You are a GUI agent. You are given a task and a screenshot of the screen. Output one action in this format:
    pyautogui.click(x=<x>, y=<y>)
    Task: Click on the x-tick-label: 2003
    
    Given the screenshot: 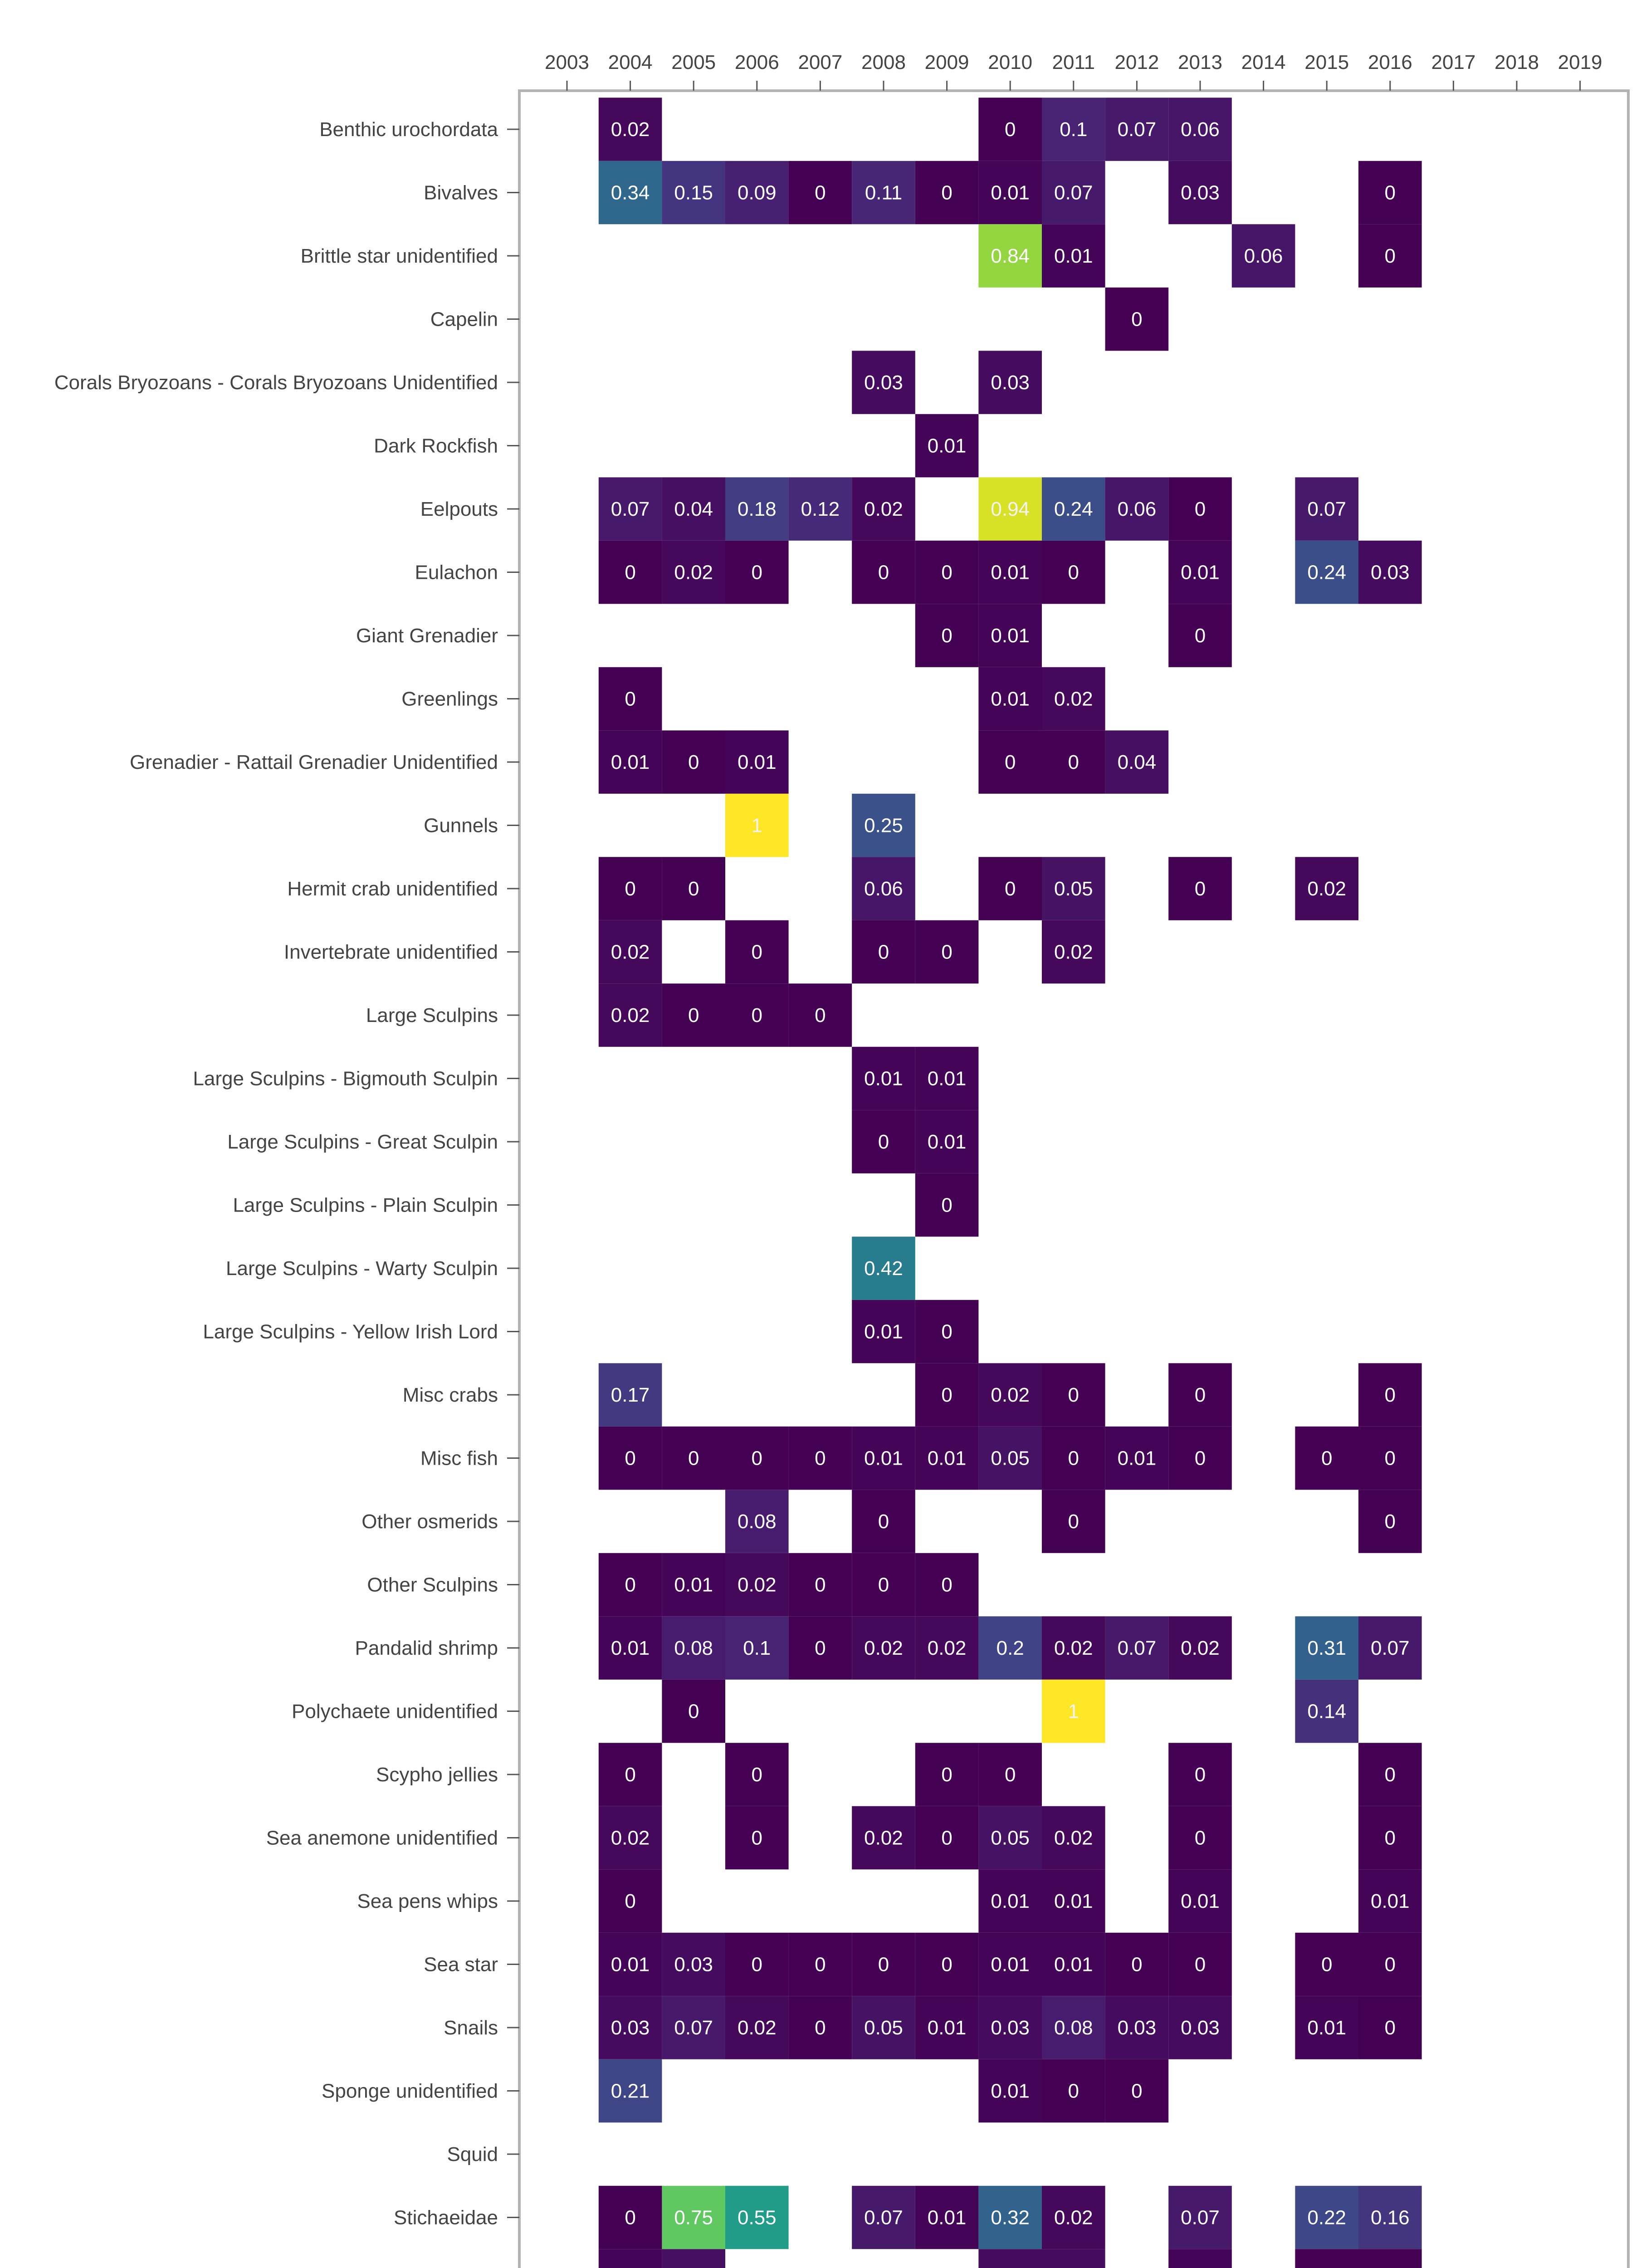 What is the action you would take?
    pyautogui.click(x=567, y=62)
    